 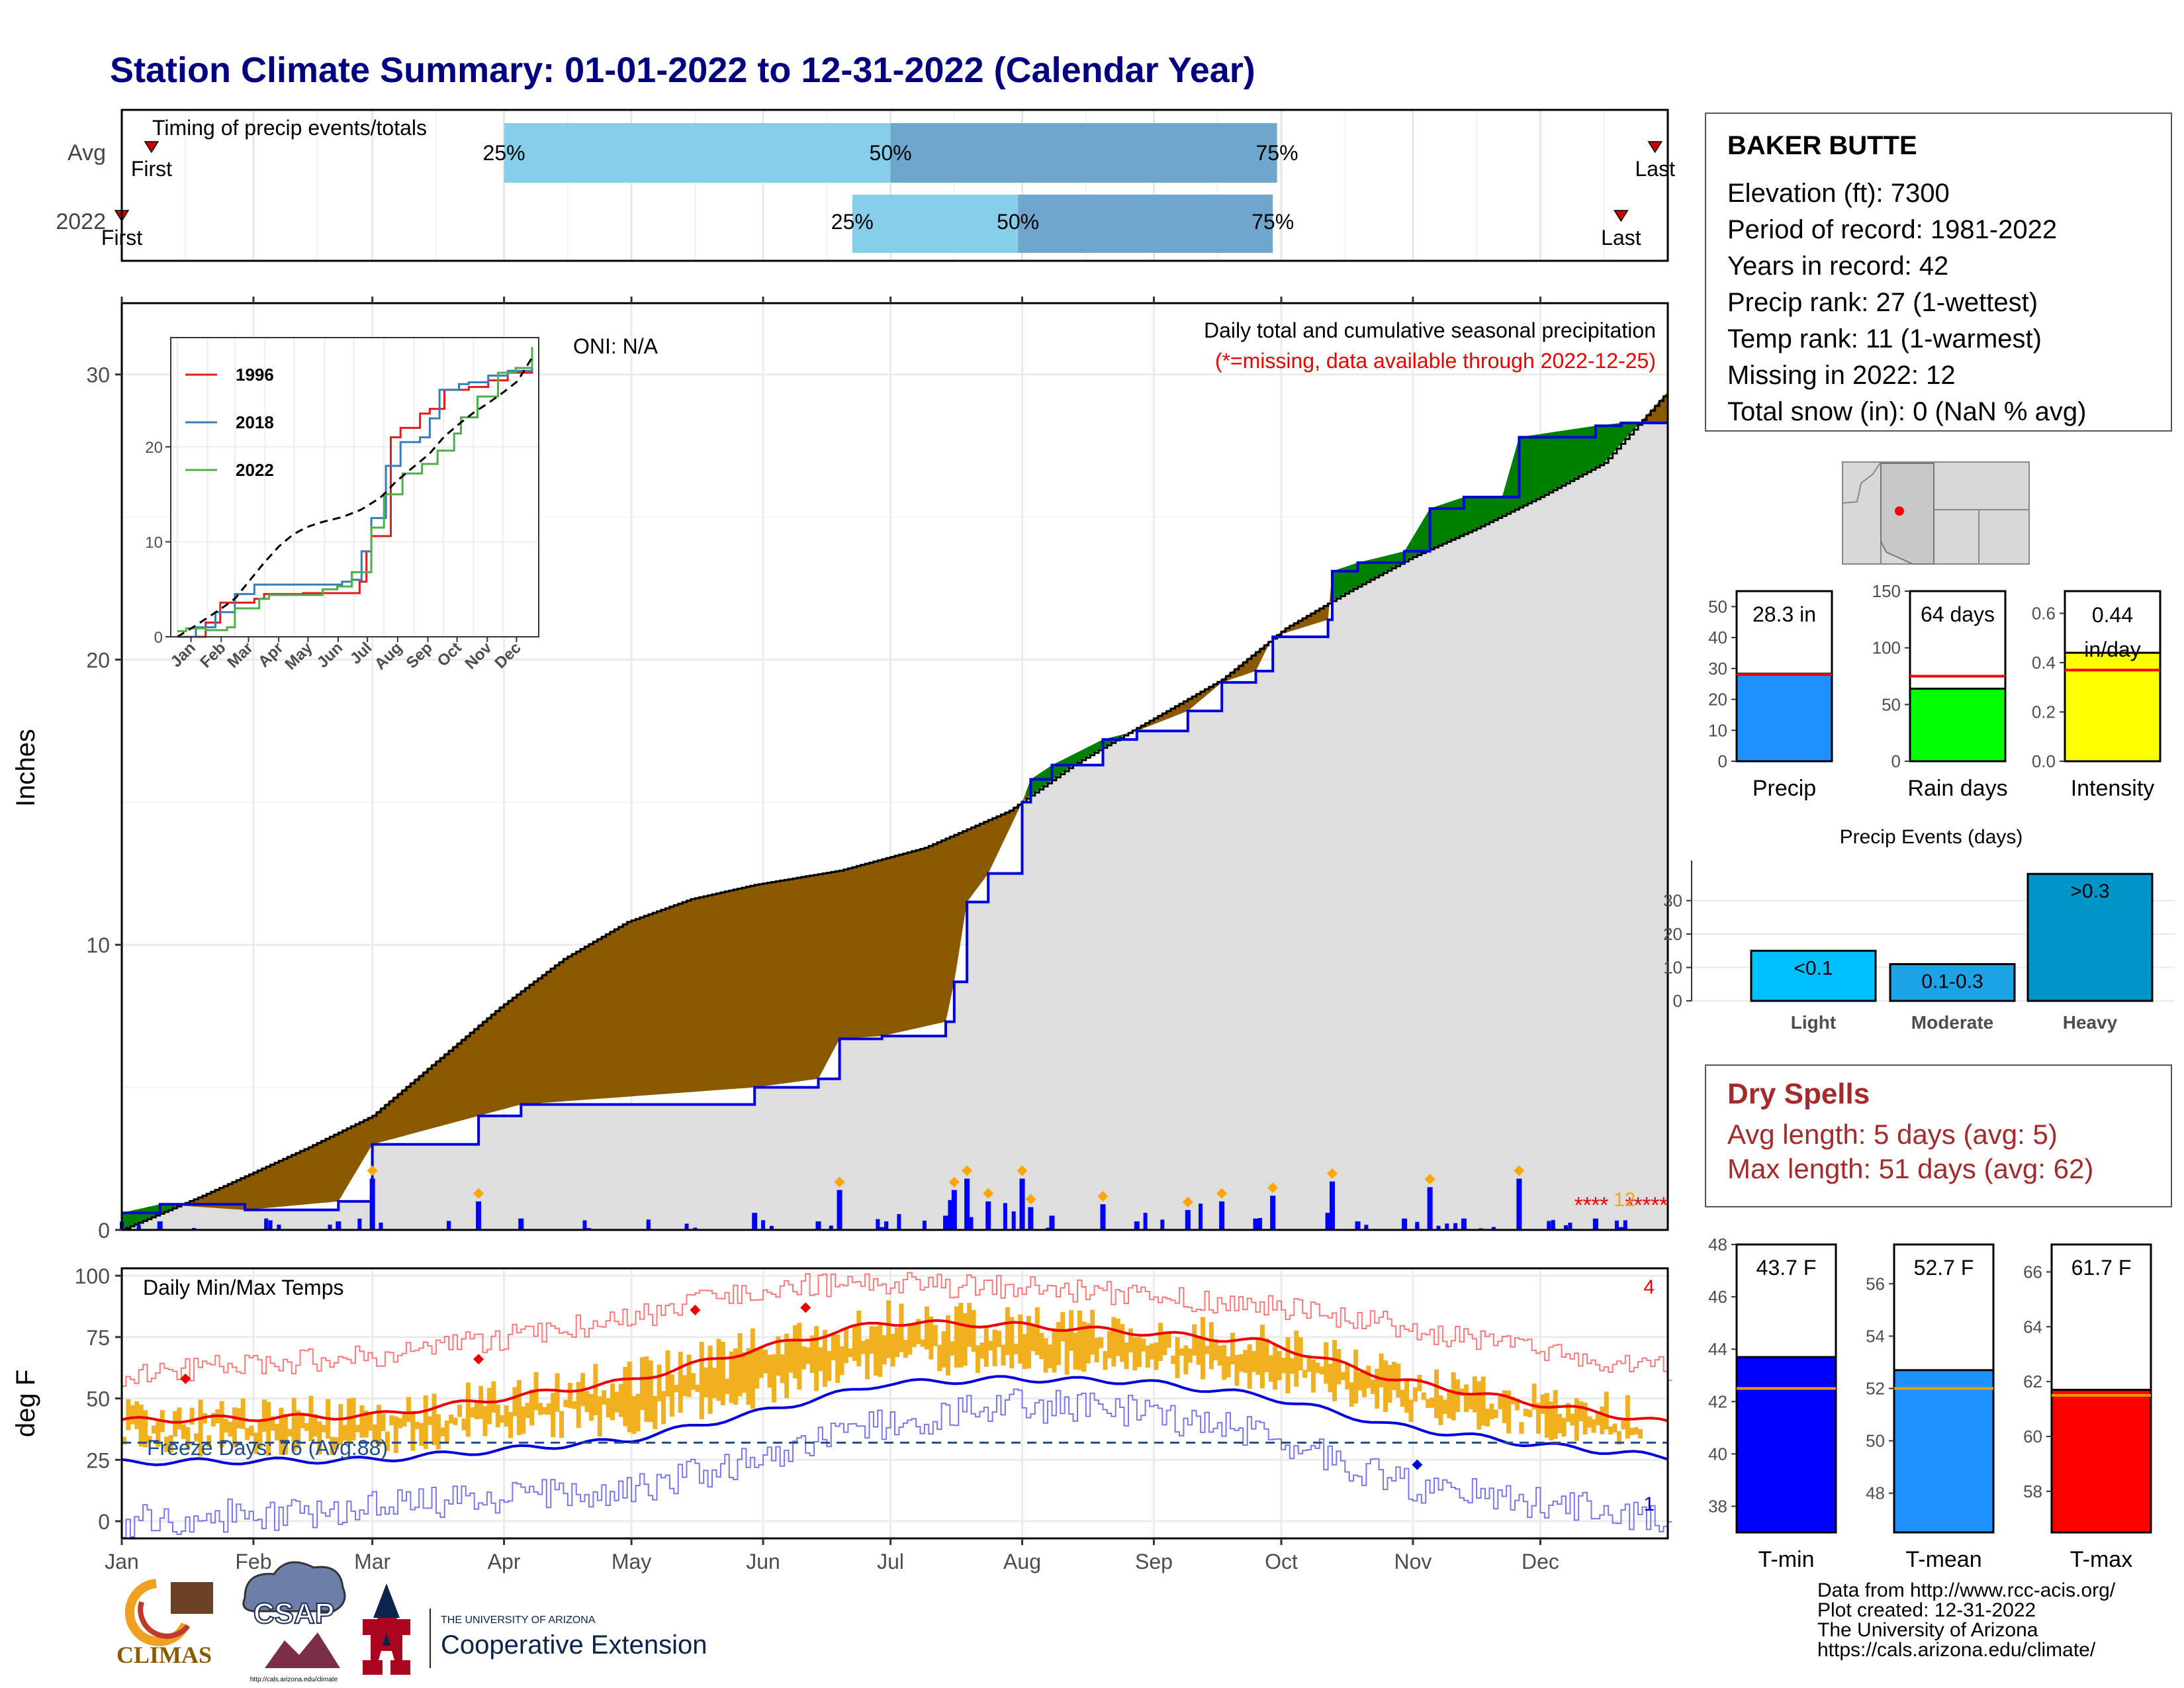 What do you see at coordinates (151, 147) in the screenshot?
I see `first-event-marker` at bounding box center [151, 147].